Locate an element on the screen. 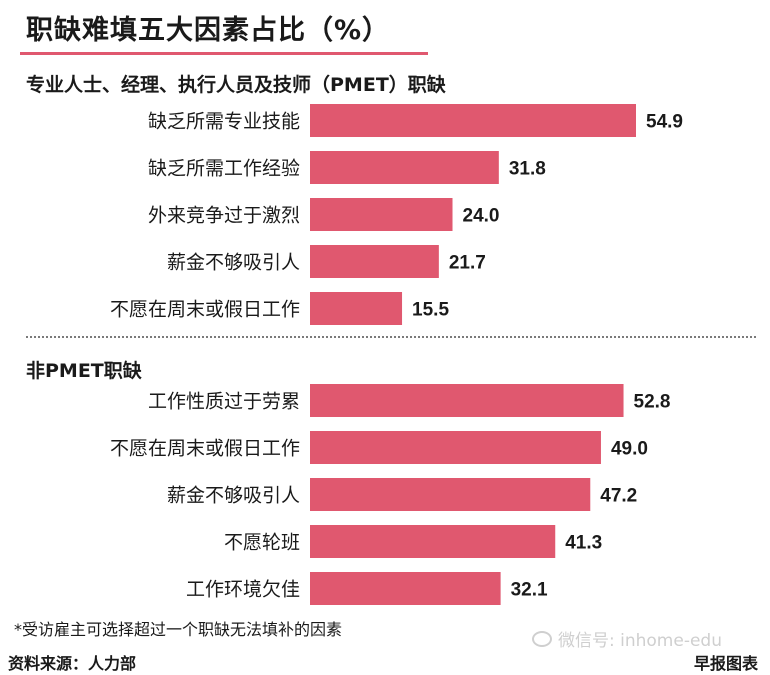  section-divider is located at coordinates (391, 337).